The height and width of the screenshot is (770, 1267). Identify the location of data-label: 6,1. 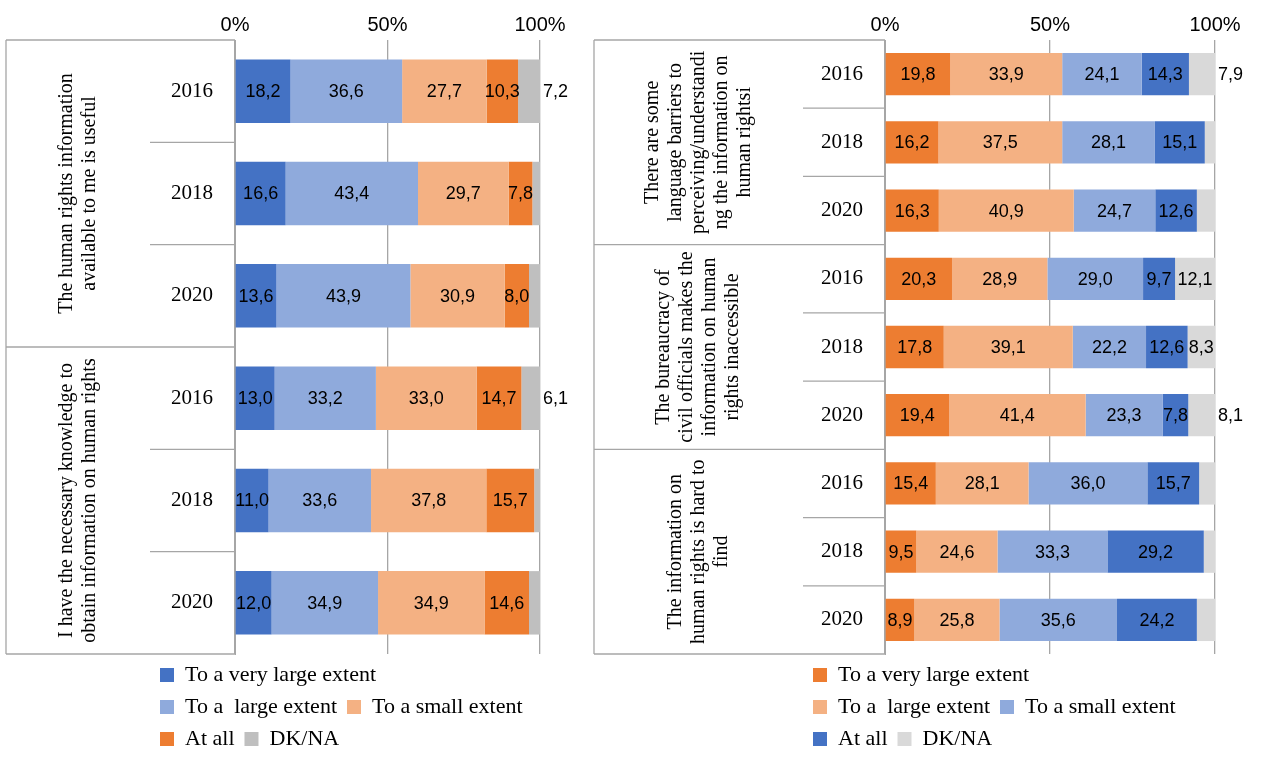
(556, 398).